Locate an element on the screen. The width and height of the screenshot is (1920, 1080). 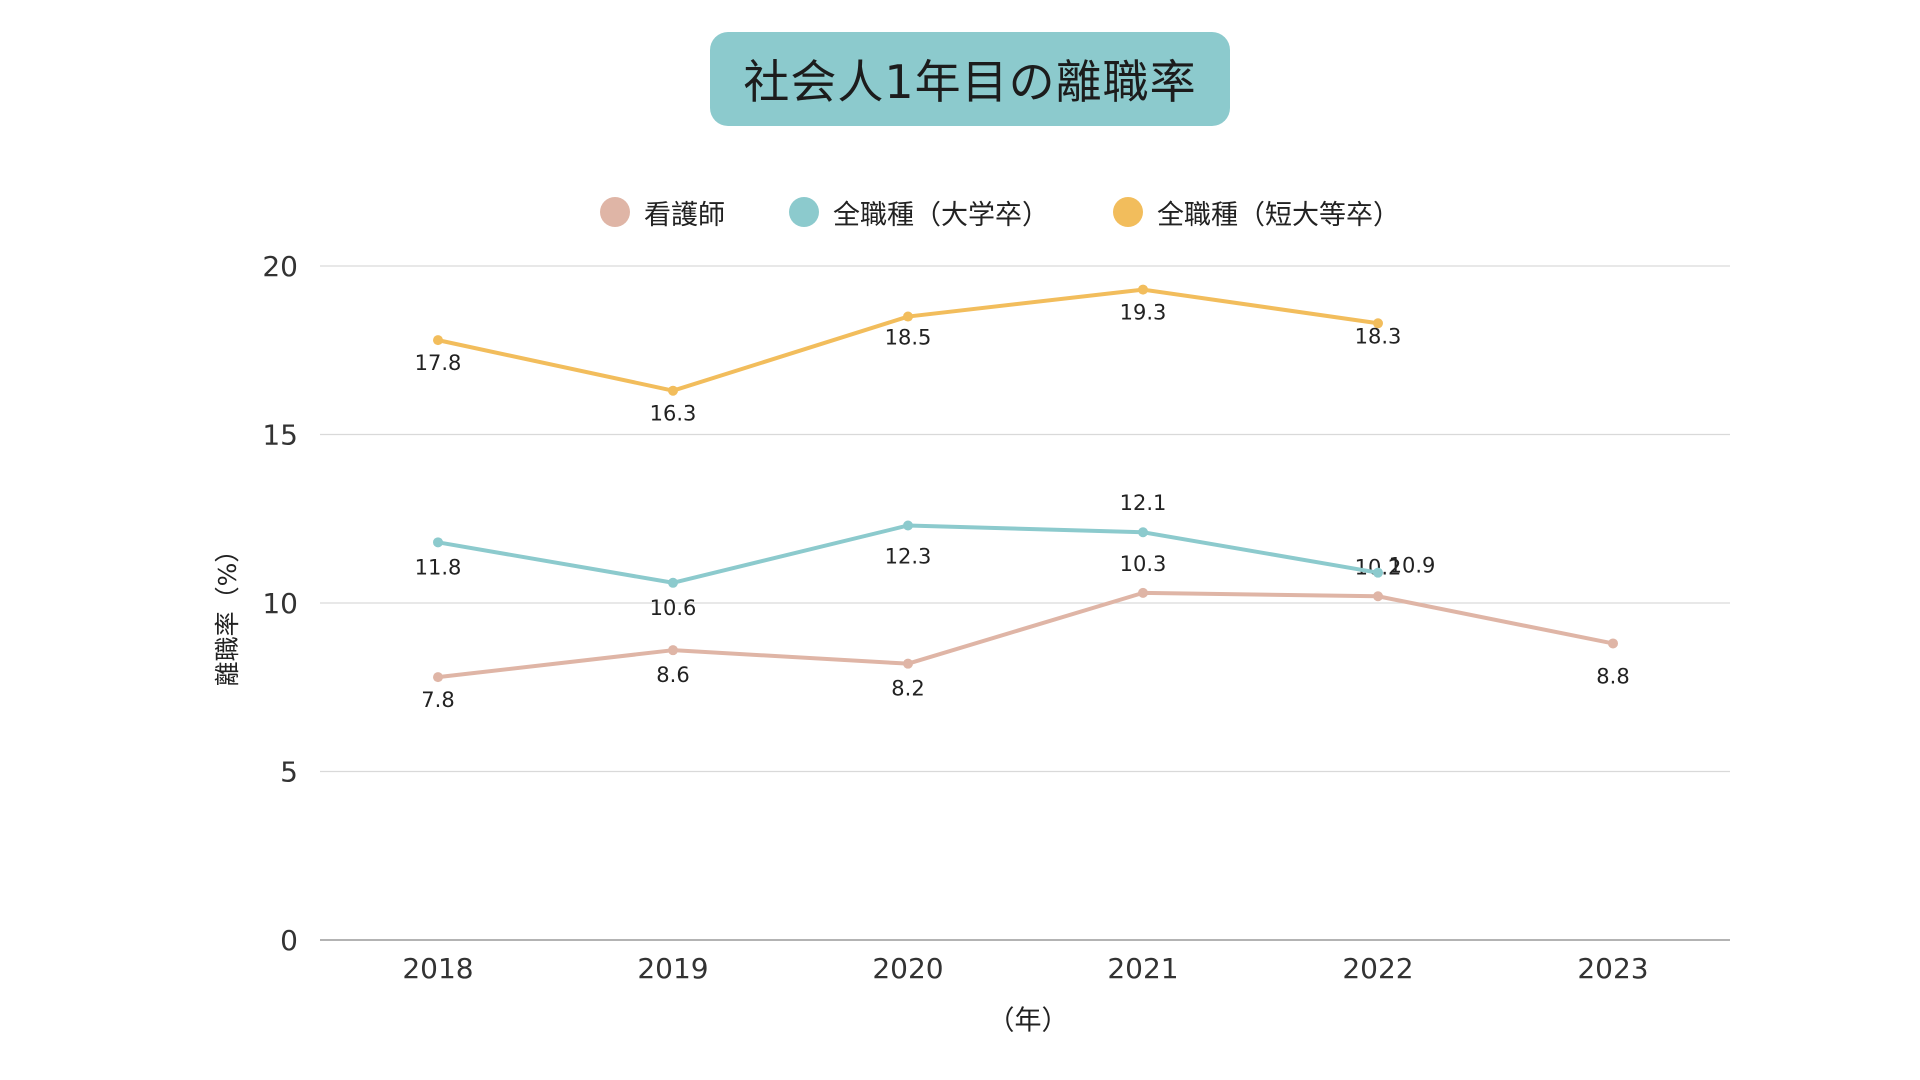
y-tick-label: 5 is located at coordinates (289, 772).